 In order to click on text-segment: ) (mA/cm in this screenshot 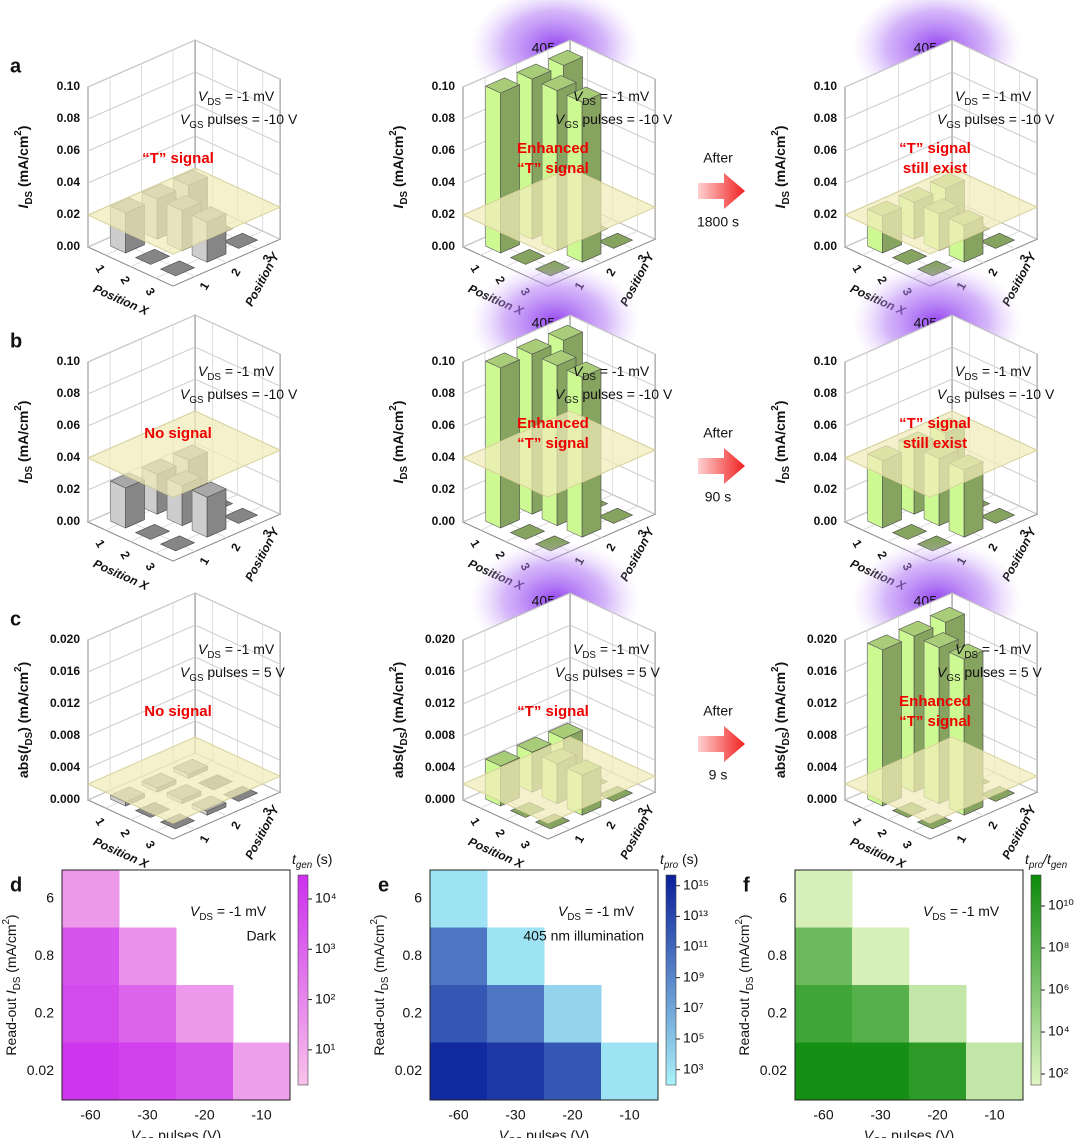, I will do `click(780, 702)`.